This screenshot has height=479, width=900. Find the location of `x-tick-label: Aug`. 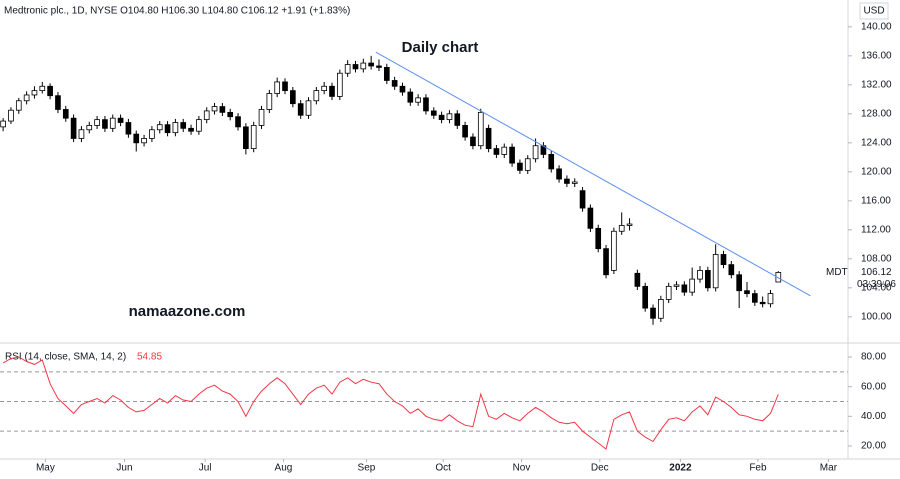

x-tick-label: Aug is located at coordinates (284, 468).